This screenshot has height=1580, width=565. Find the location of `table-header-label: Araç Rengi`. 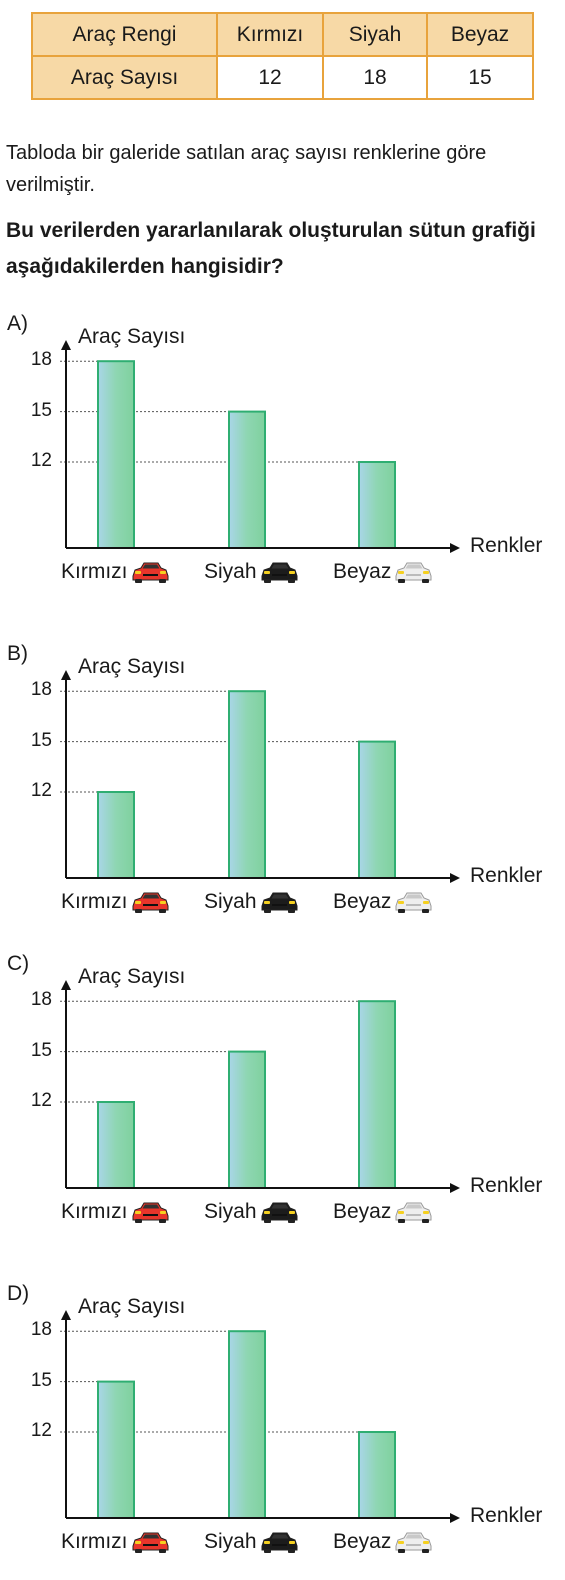

table-header-label: Araç Rengi is located at coordinates (124, 34).